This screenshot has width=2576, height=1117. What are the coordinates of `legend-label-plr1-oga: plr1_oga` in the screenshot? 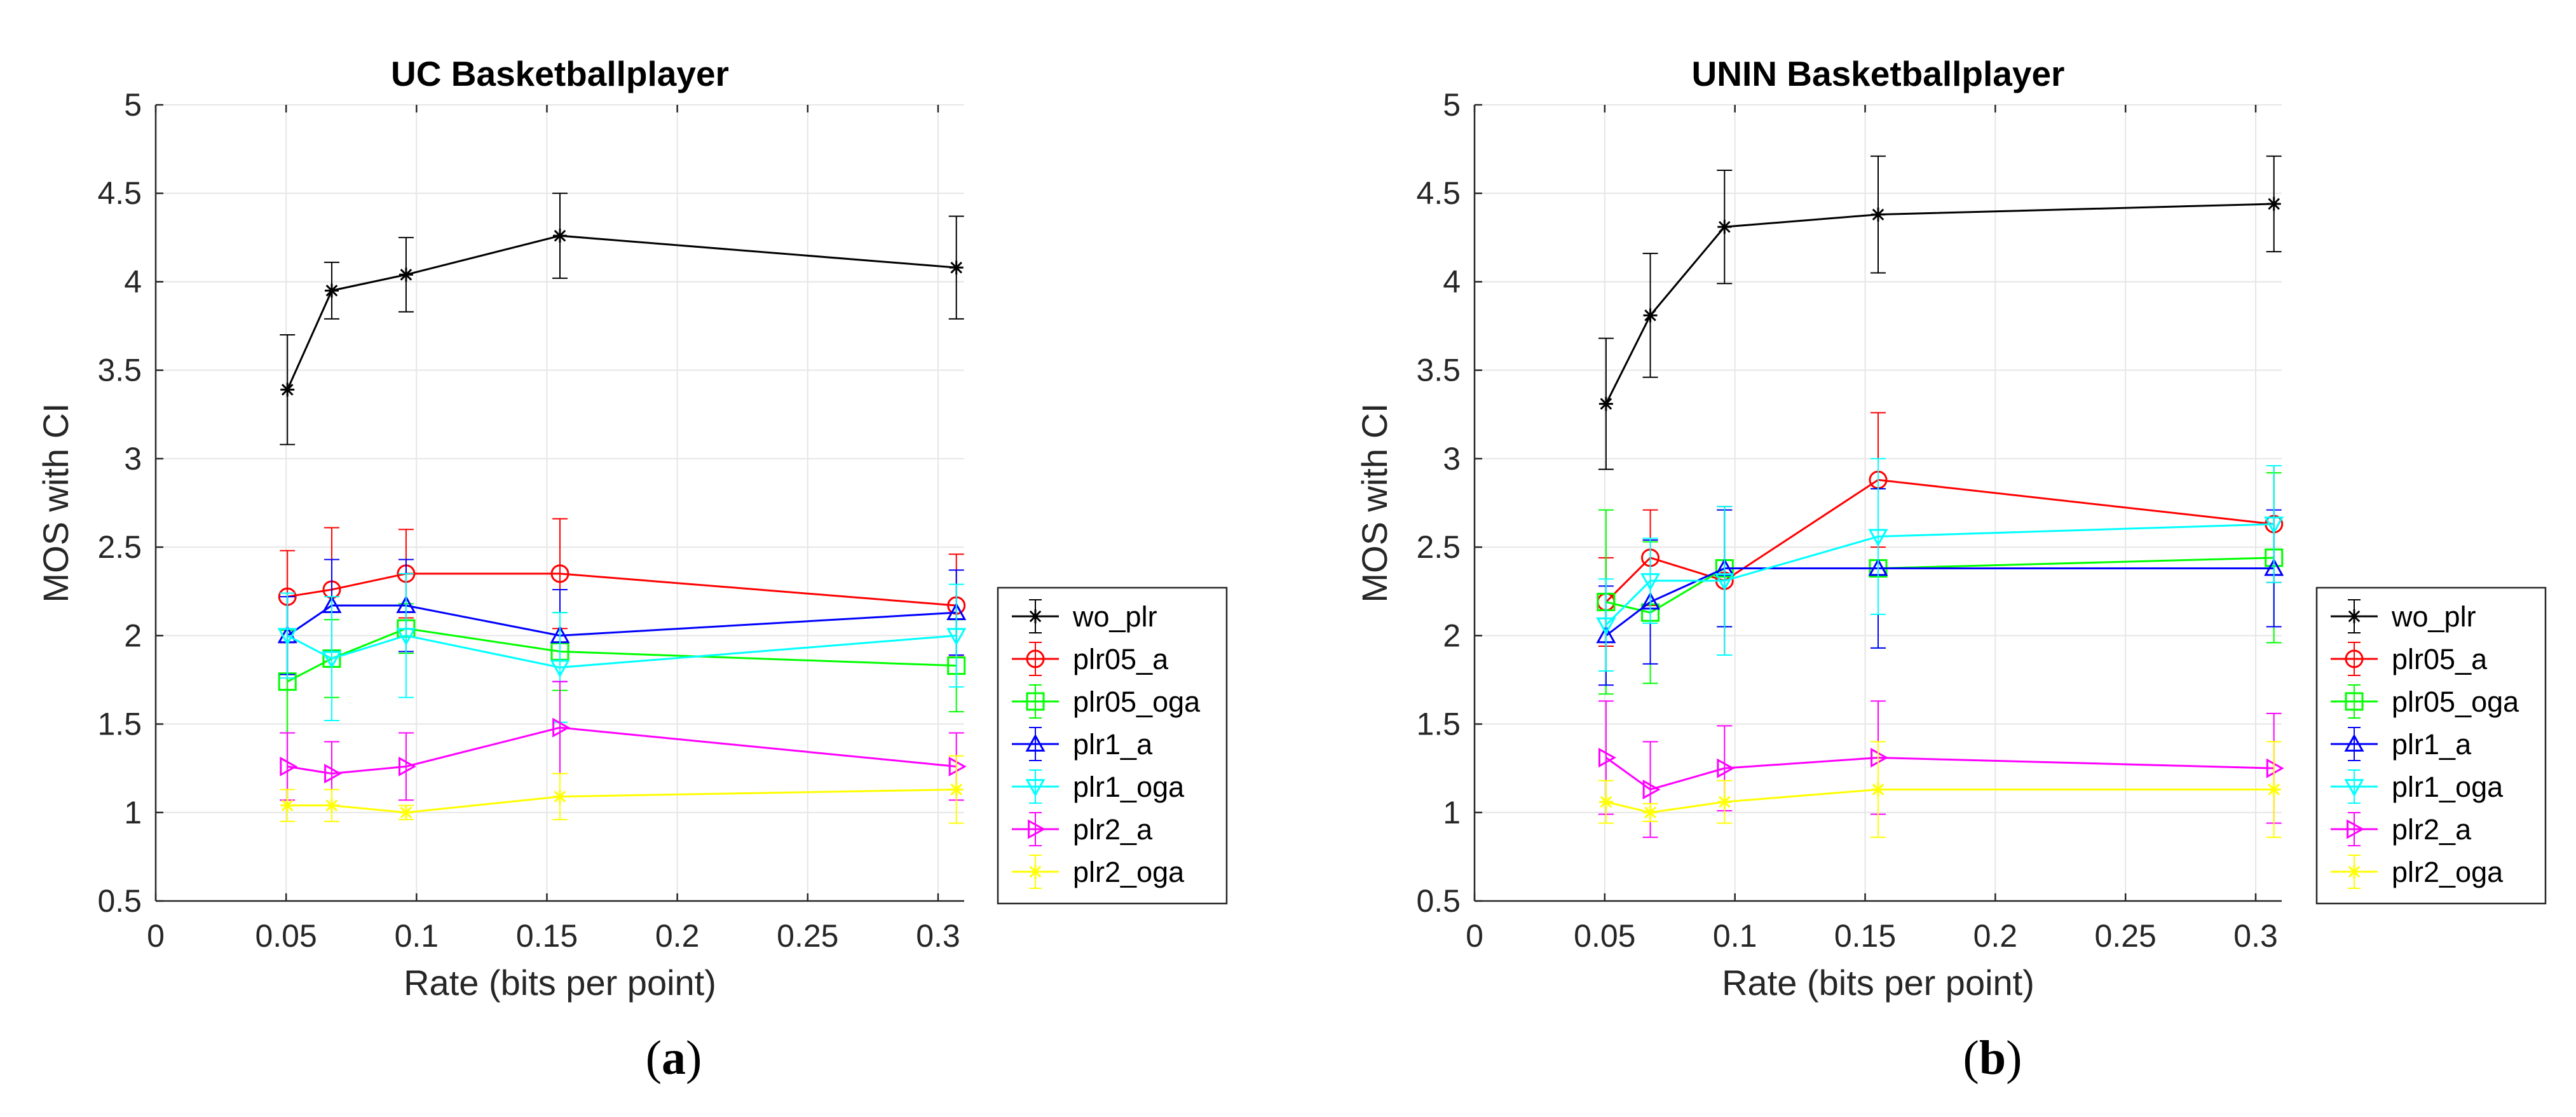 It's located at (1129, 787).